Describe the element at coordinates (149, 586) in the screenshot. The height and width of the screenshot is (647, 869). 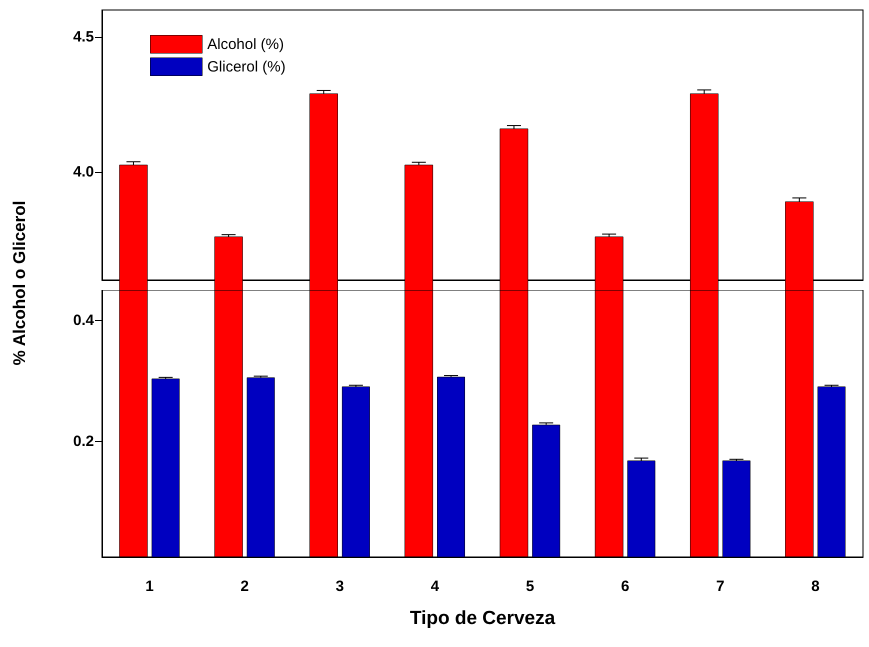
I see `x-tick-label: 1` at that location.